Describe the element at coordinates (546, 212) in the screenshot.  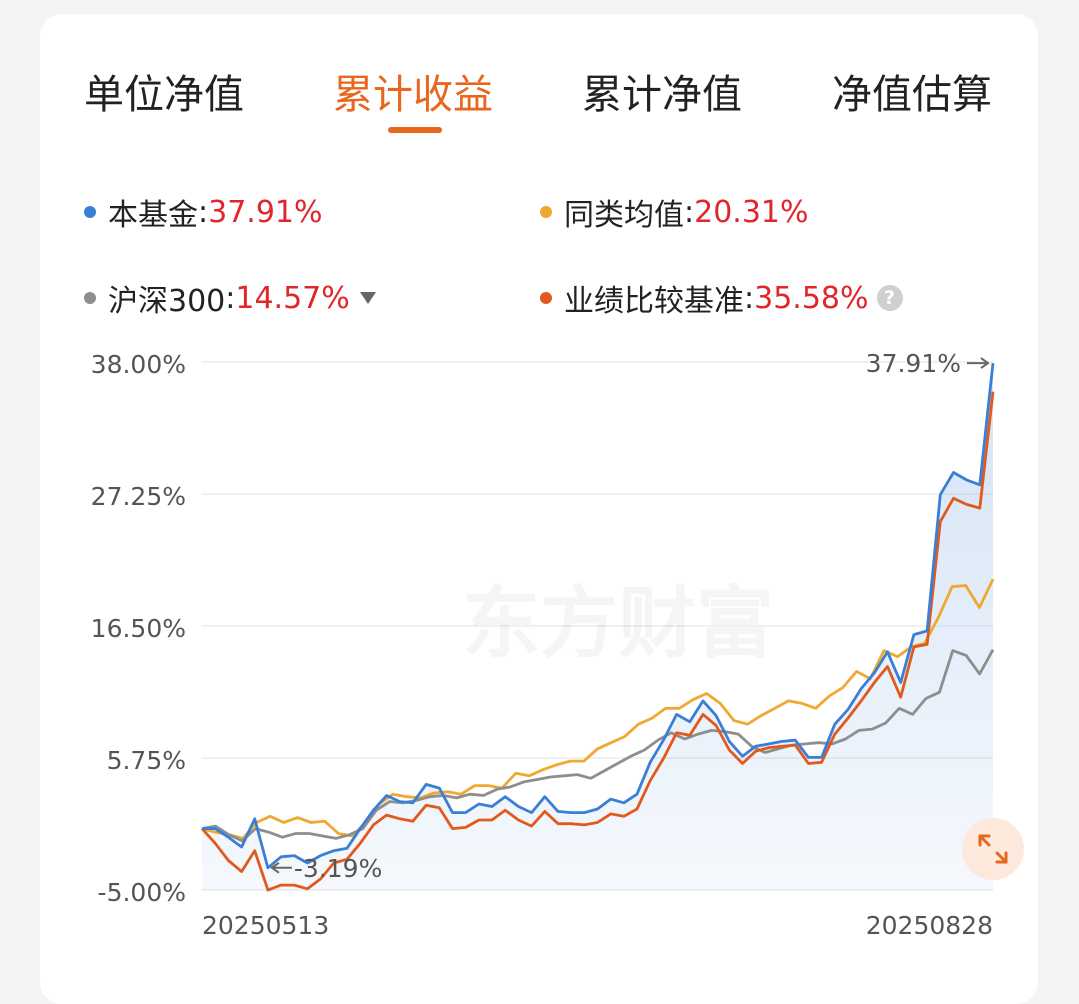
I see `legend-dot-peer` at that location.